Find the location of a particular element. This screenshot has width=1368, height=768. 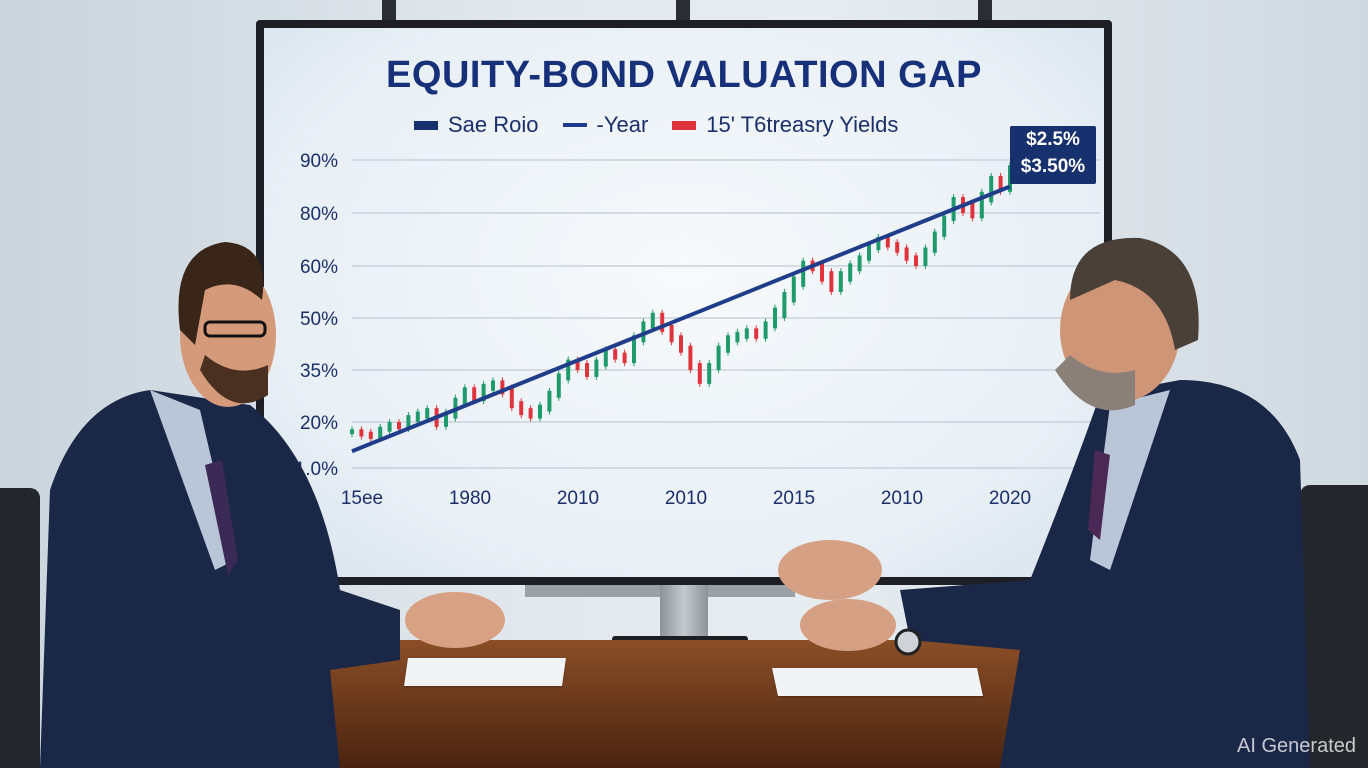

legend-label: Sae Roio is located at coordinates (493, 124).